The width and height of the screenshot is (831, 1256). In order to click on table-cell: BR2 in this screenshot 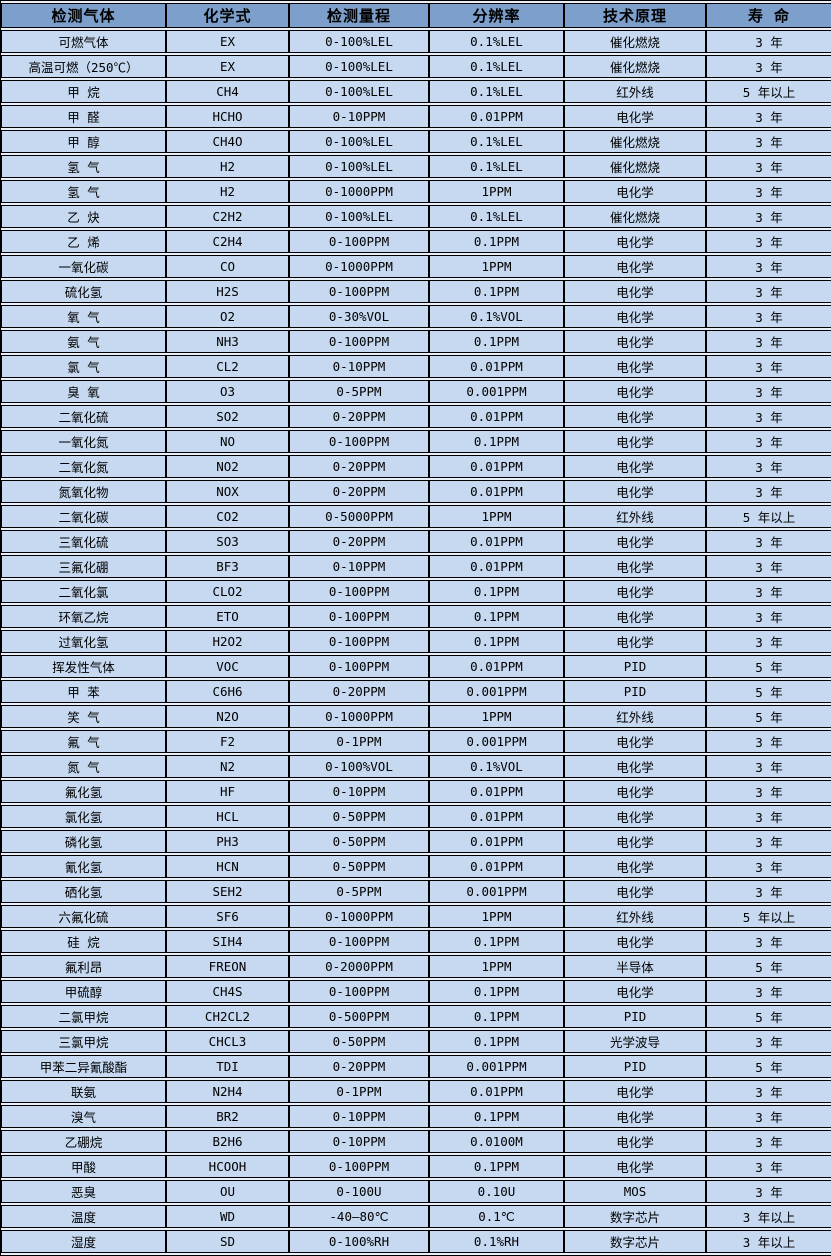, I will do `click(227, 1116)`.